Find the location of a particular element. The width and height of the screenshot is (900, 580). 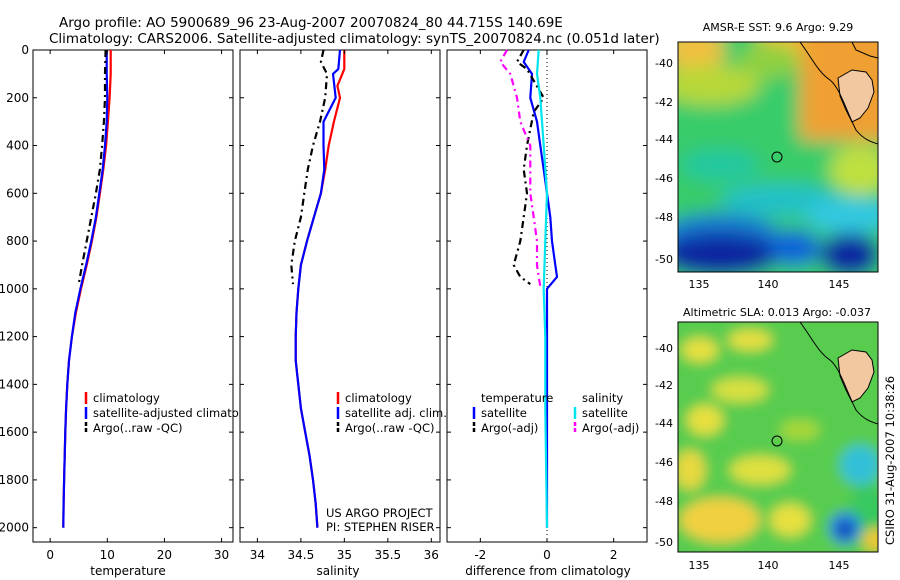

sst-map-frame is located at coordinates (778, 157).